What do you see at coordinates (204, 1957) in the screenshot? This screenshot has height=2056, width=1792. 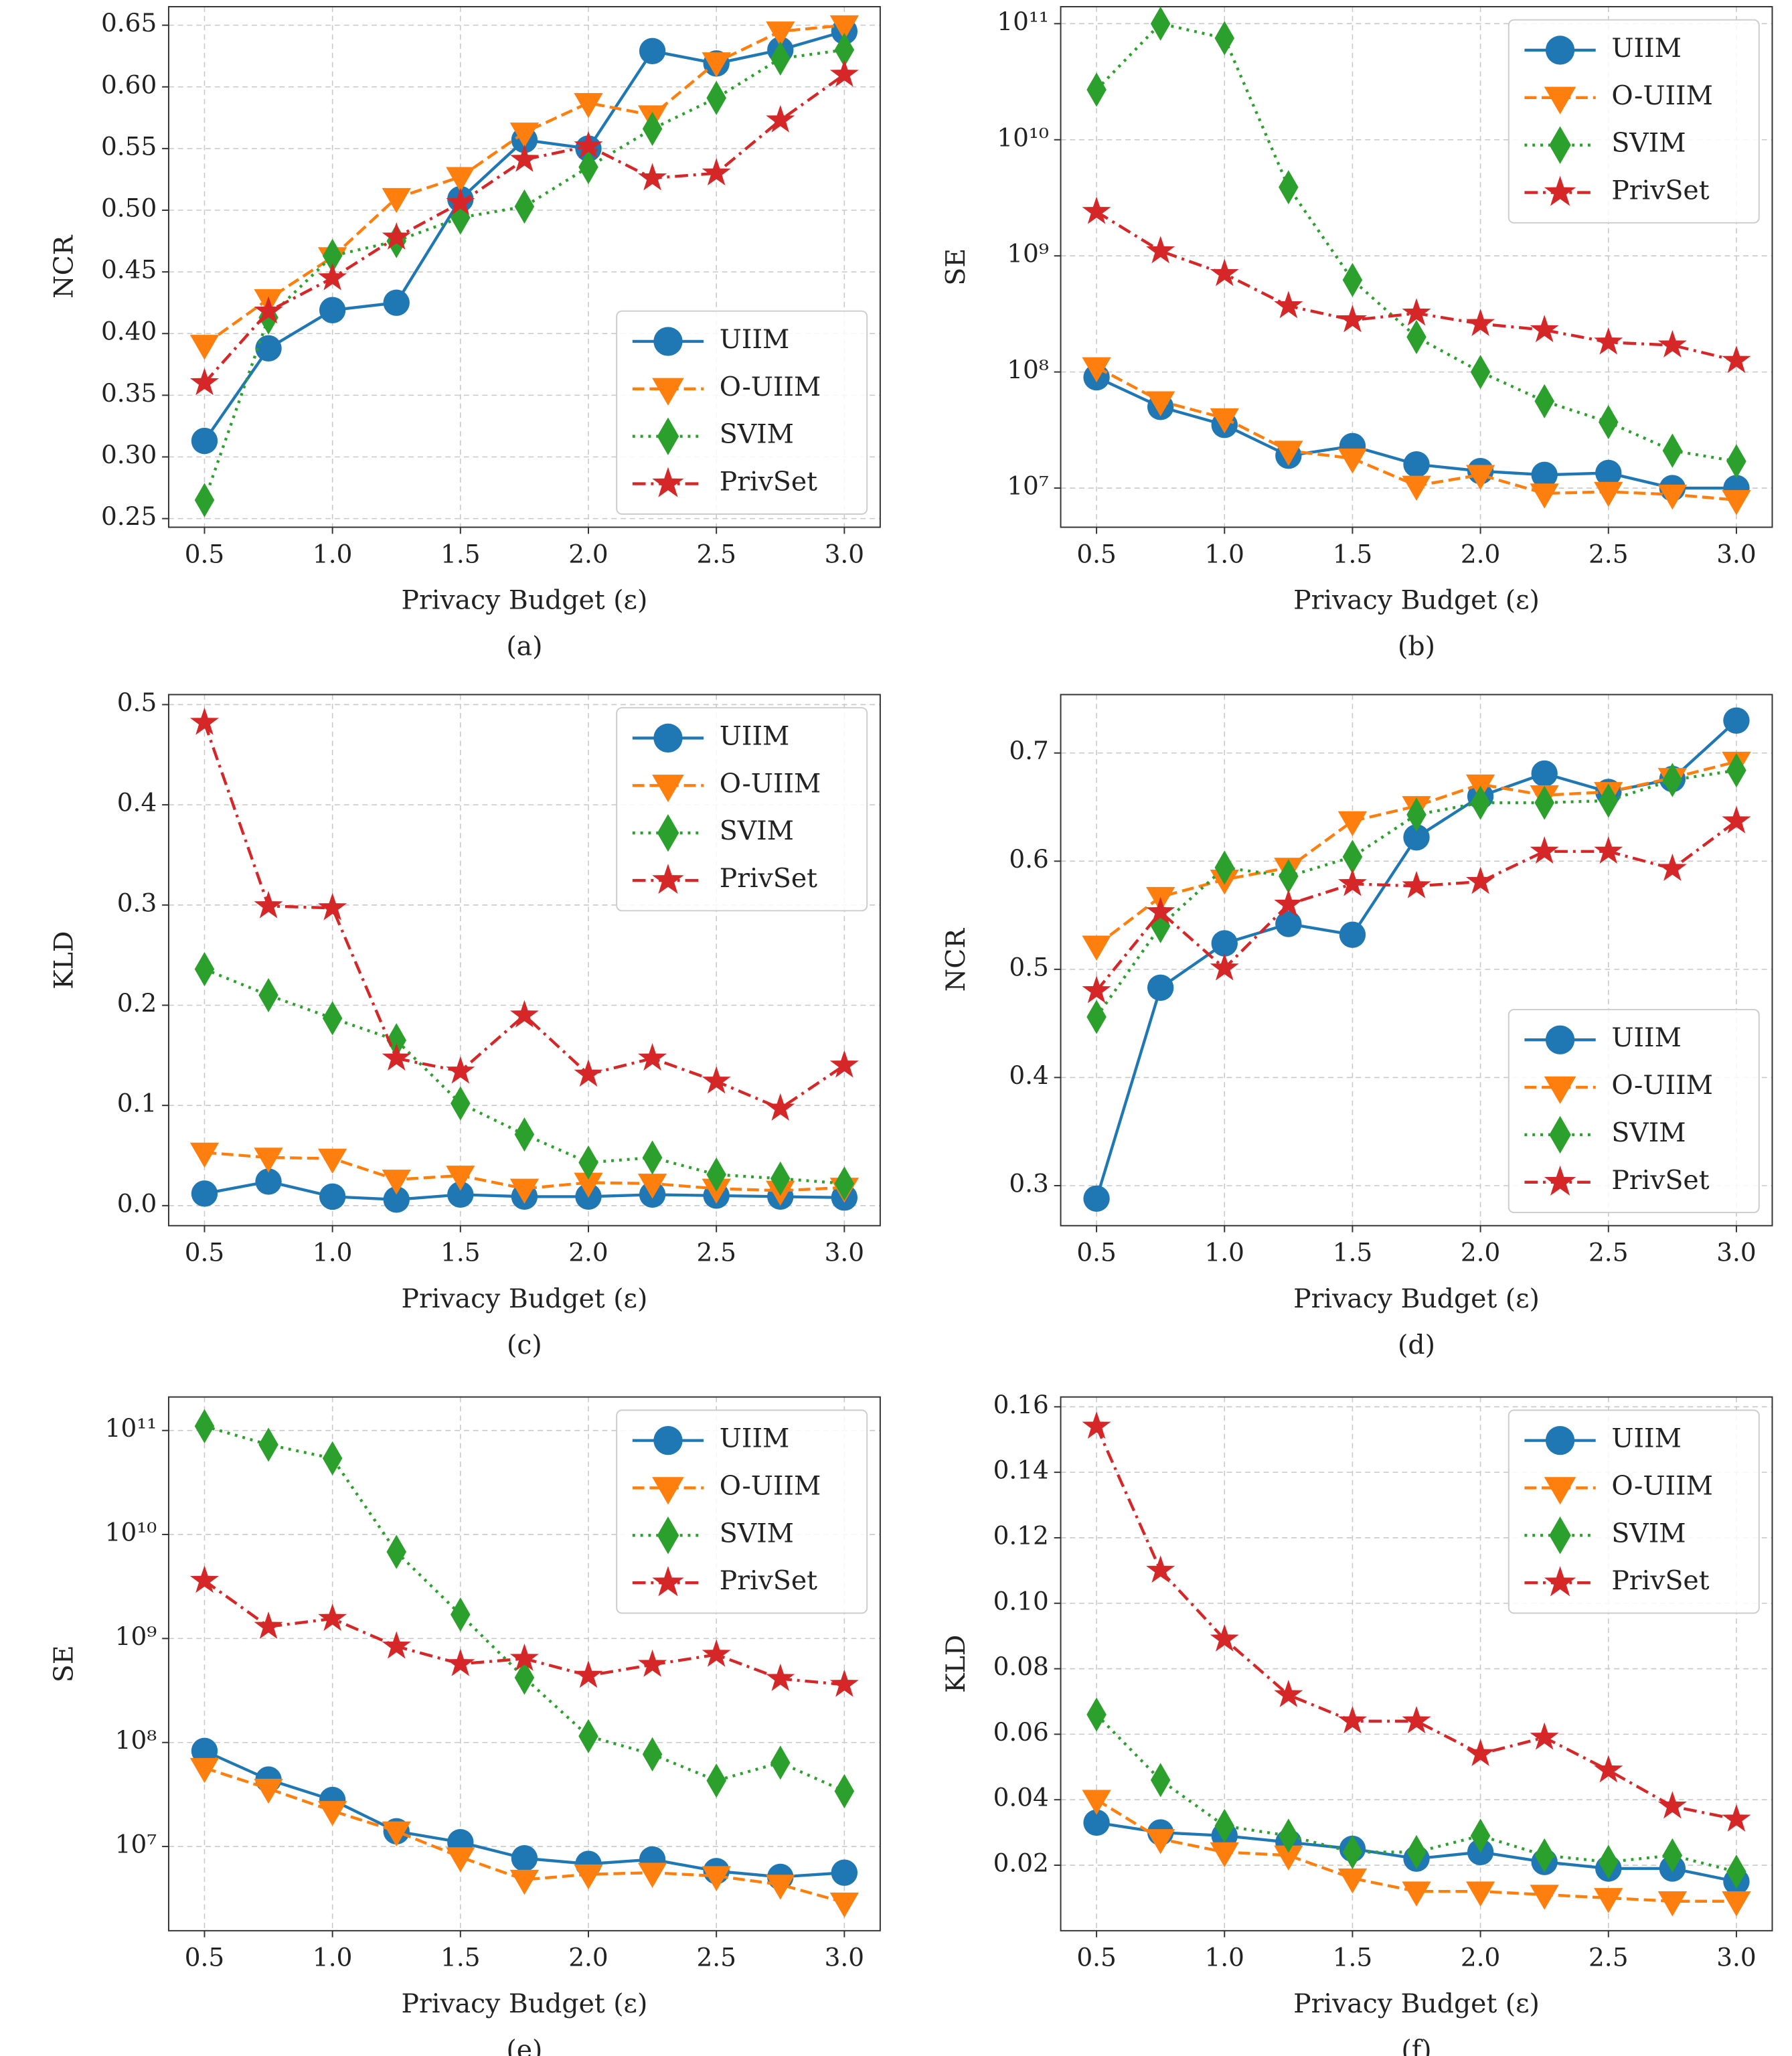 I see `x-tick-label: 0.5` at bounding box center [204, 1957].